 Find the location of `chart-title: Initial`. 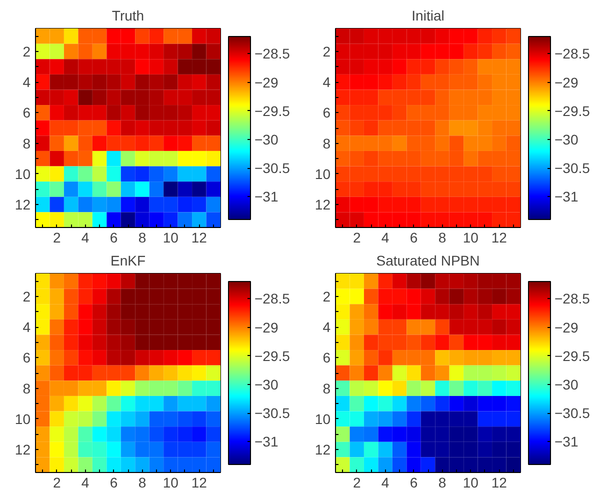

chart-title: Initial is located at coordinates (428, 16).